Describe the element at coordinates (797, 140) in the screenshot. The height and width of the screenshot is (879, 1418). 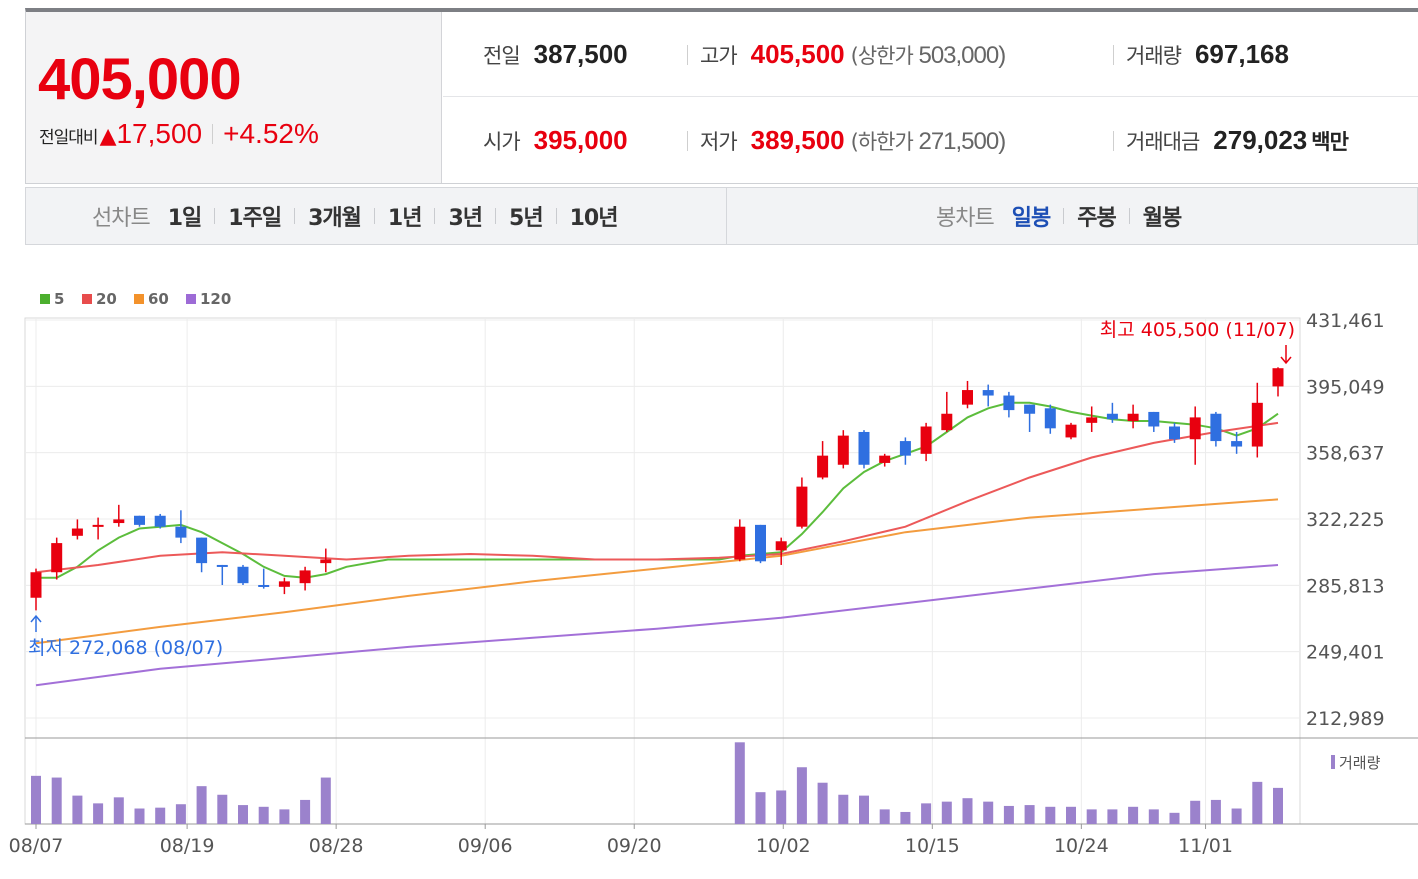
I see `low-value: 389,500` at that location.